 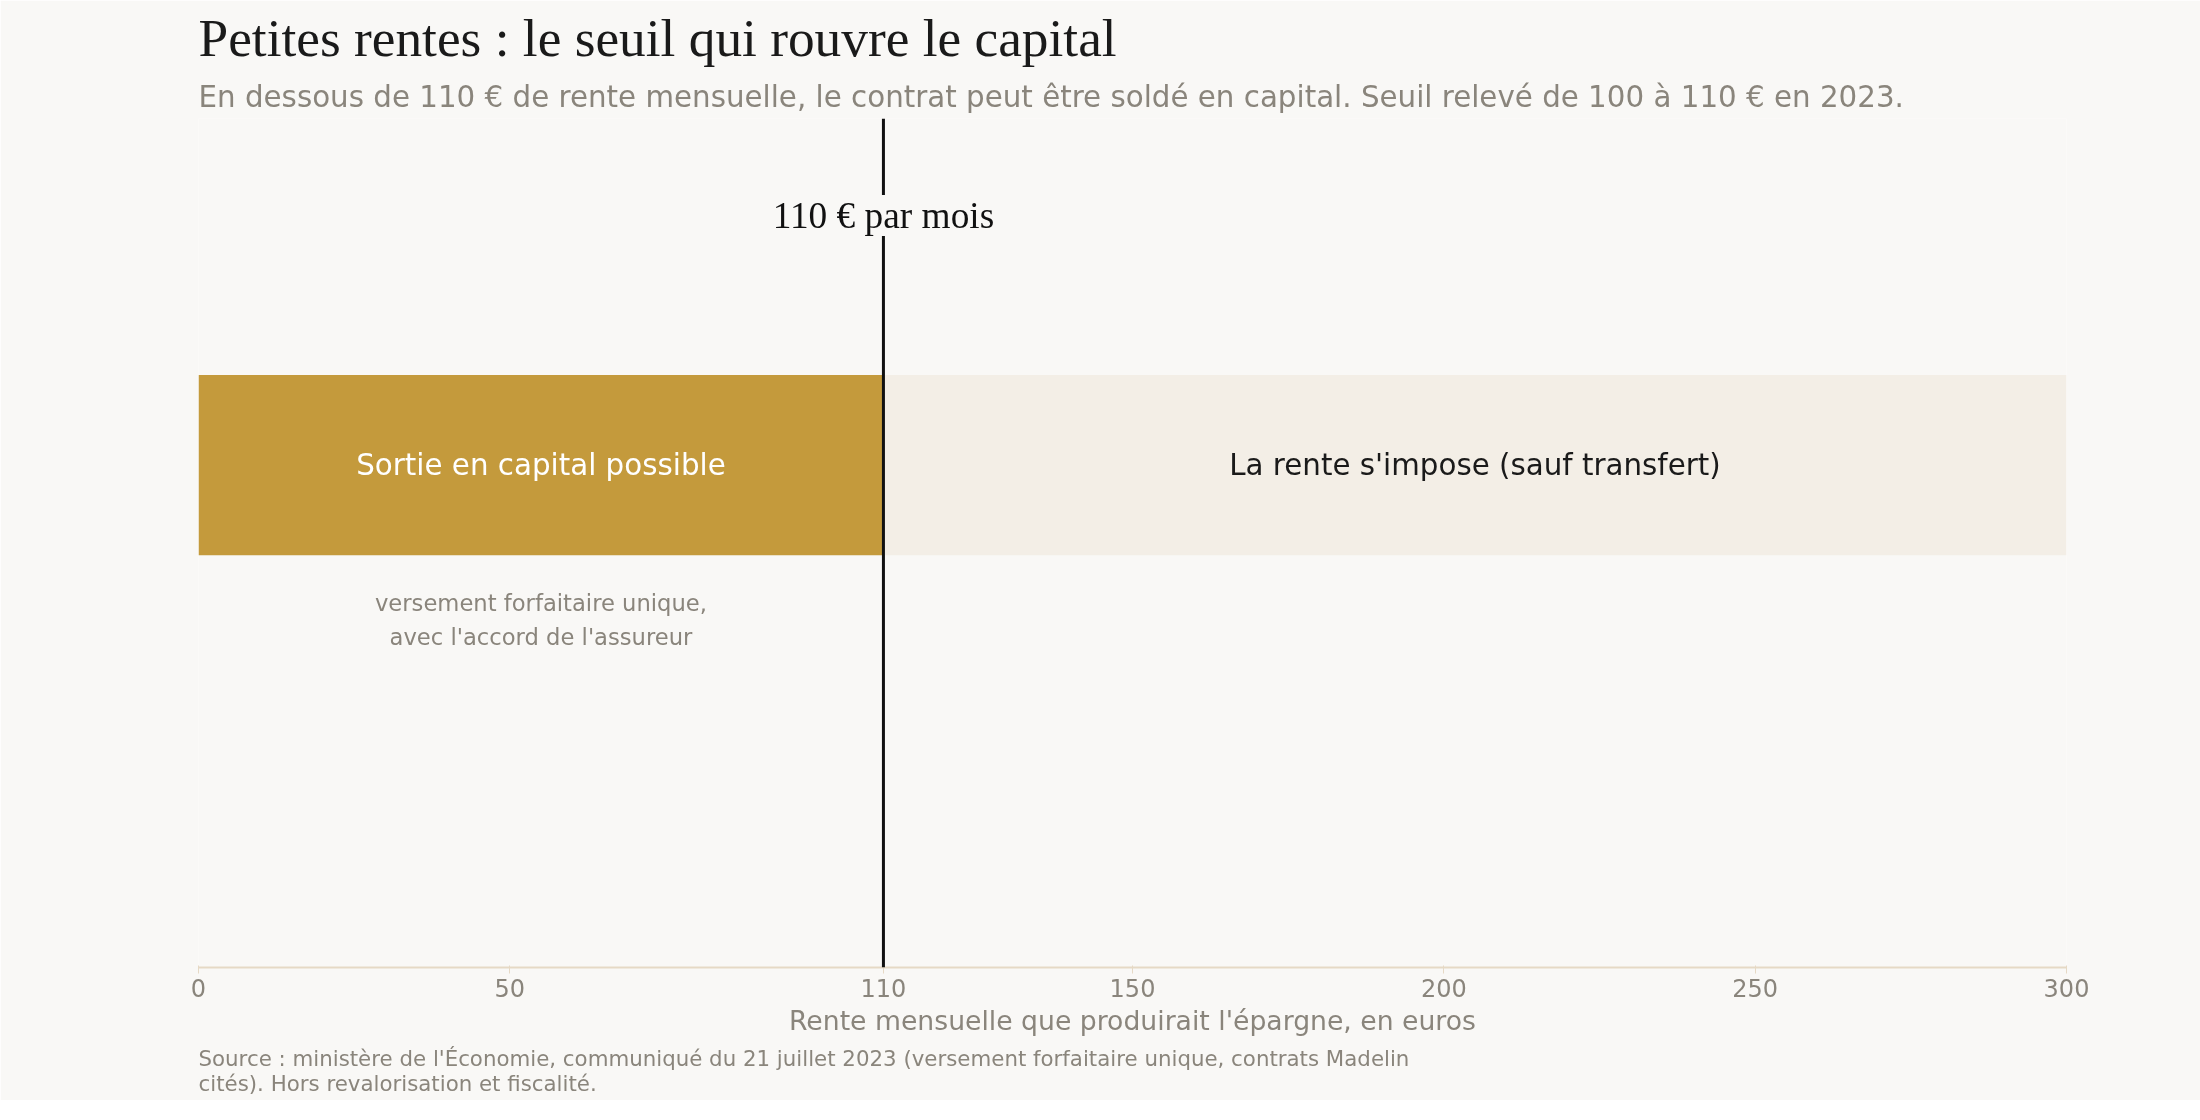 What do you see at coordinates (657, 37) in the screenshot?
I see `chart-title: Petites rentes : le seuil qui rouvre le capital` at bounding box center [657, 37].